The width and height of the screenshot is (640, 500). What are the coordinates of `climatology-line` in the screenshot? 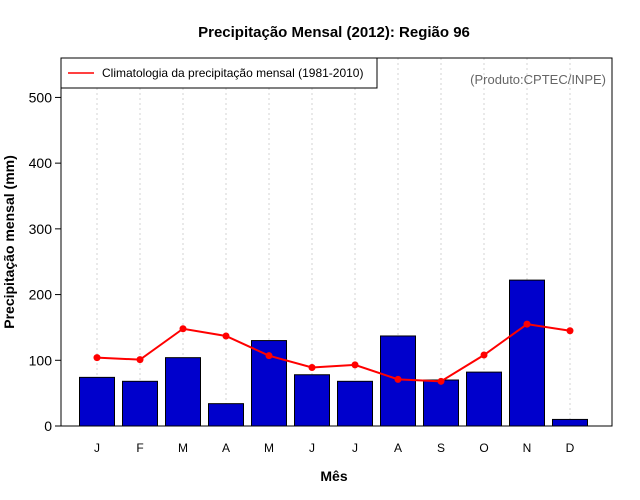 It's located at (333, 352).